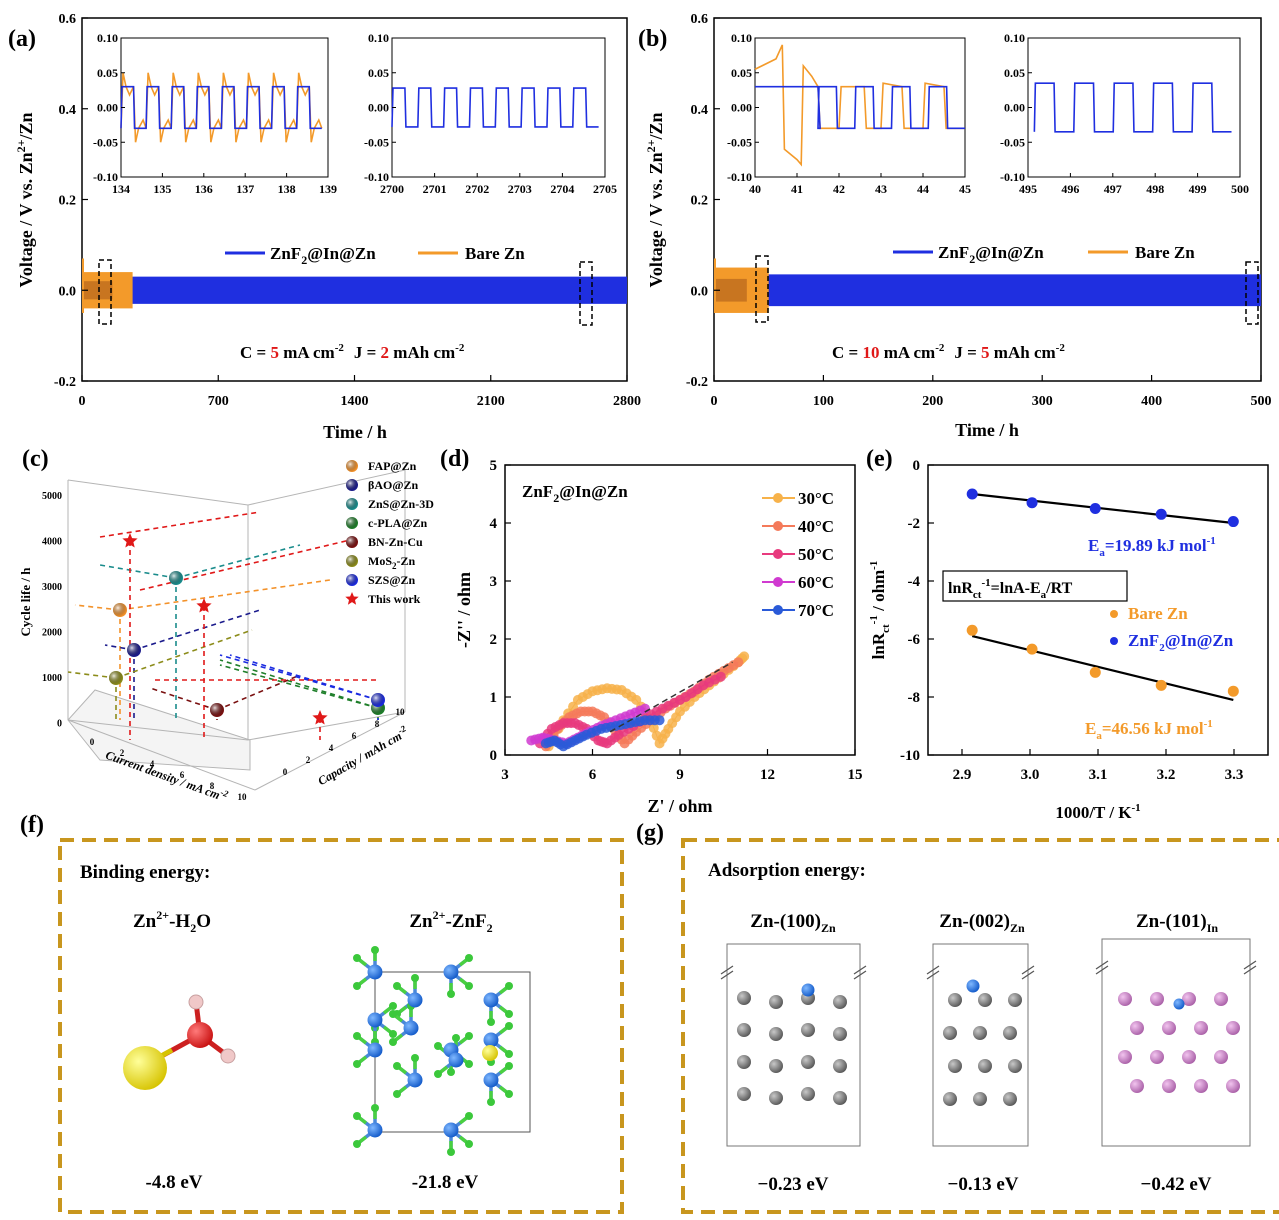 The image size is (1279, 1220). What do you see at coordinates (355, 401) in the screenshot?
I see `a-xtick-label: 1400` at bounding box center [355, 401].